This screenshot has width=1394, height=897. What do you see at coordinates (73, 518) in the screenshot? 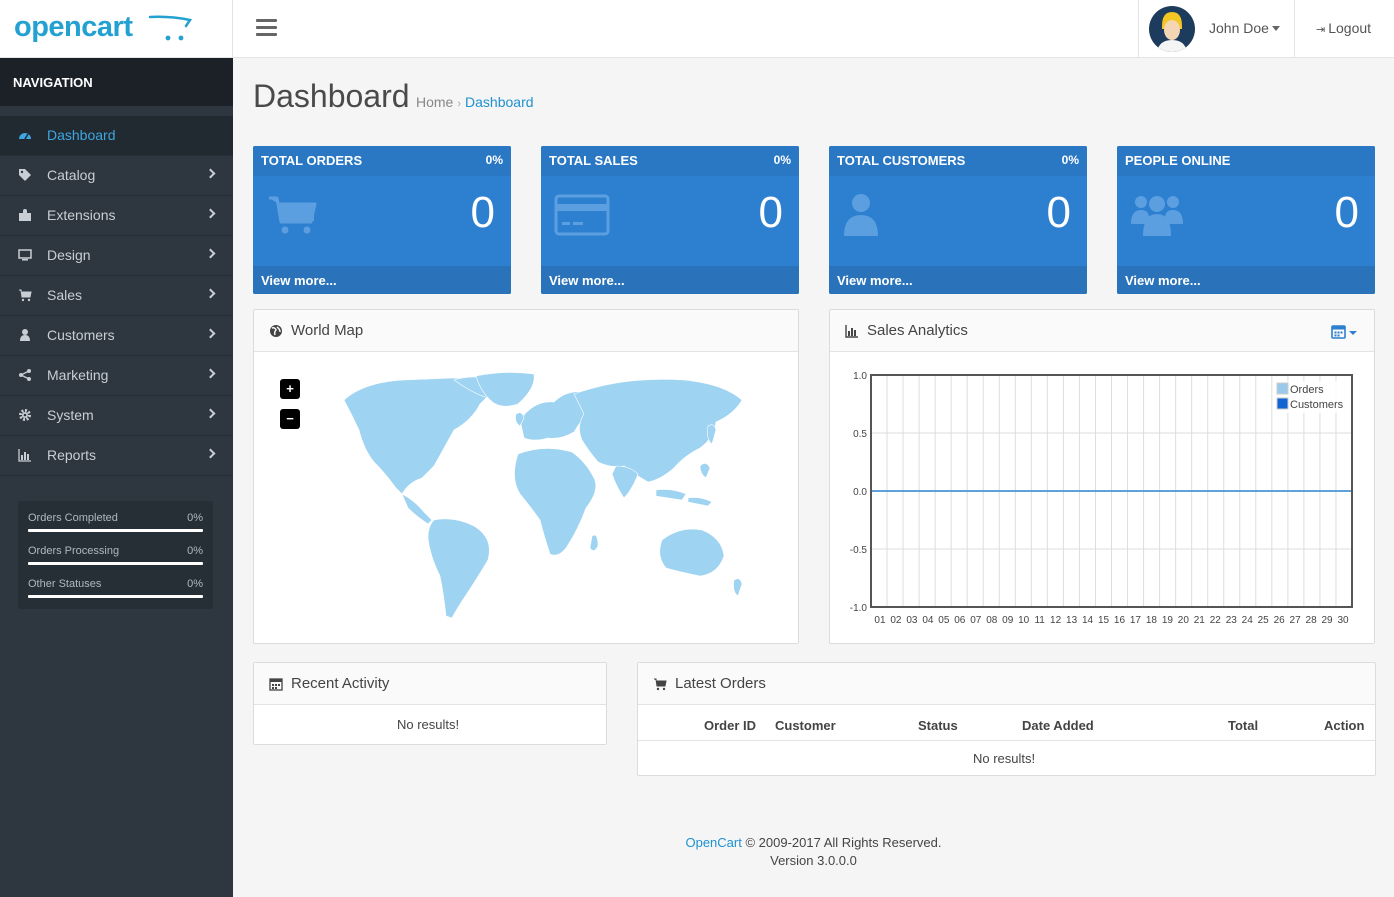
I see `stat-label: Orders Completed` at bounding box center [73, 518].